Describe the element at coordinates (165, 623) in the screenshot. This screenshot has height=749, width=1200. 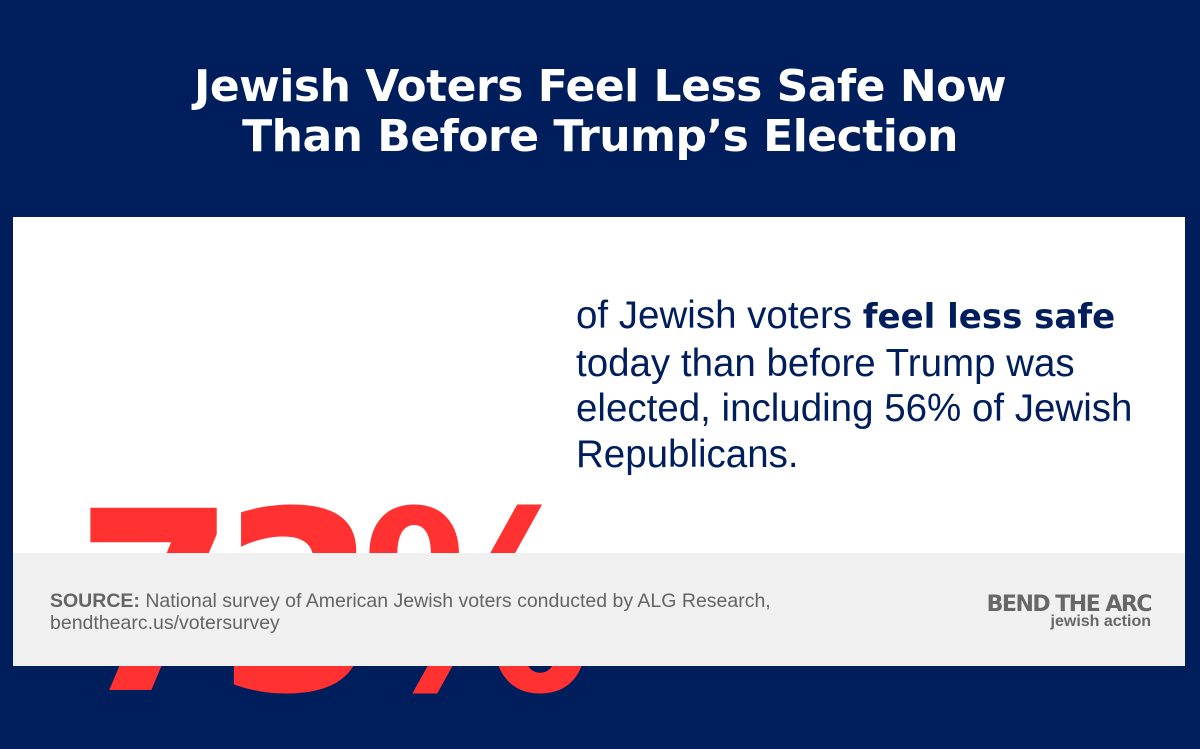
I see `source-url: bendthearc.us/votersurvey` at that location.